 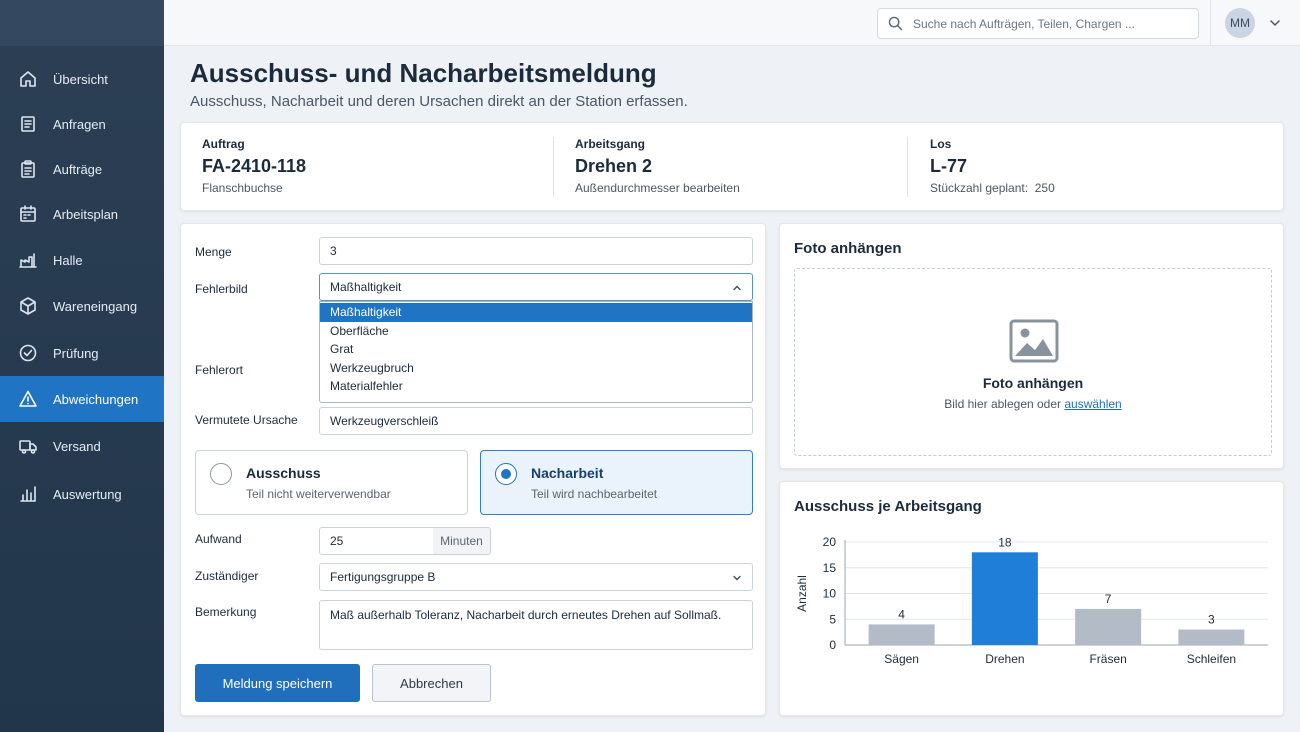 I want to click on nav-item-label: Aufträge, so click(x=78, y=169).